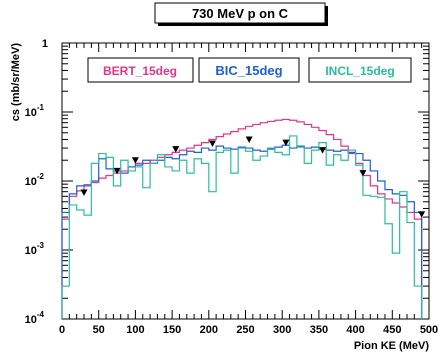 This screenshot has height=355, width=444. I want to click on x-tick-label: 150, so click(172, 330).